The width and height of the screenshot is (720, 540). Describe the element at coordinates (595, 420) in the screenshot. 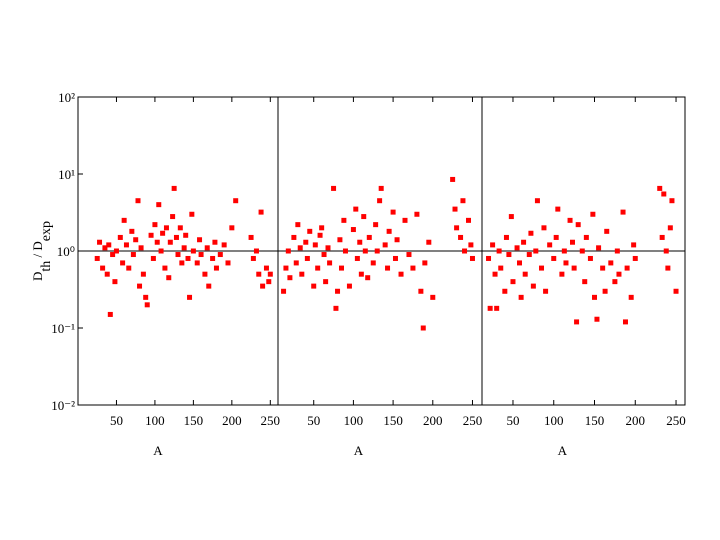

I see `x-tick-label: 150` at that location.